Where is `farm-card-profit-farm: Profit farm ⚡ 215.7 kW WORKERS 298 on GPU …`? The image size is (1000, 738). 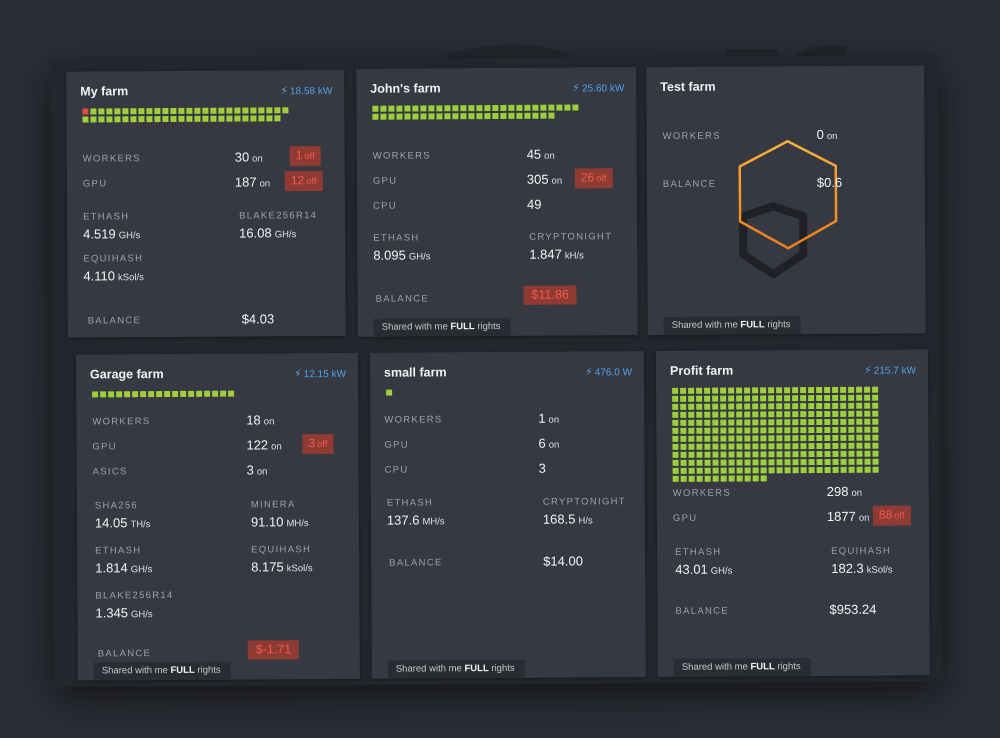
farm-card-profit-farm: Profit farm ⚡ 215.7 kW WORKERS 298 on GPU … is located at coordinates (792, 513).